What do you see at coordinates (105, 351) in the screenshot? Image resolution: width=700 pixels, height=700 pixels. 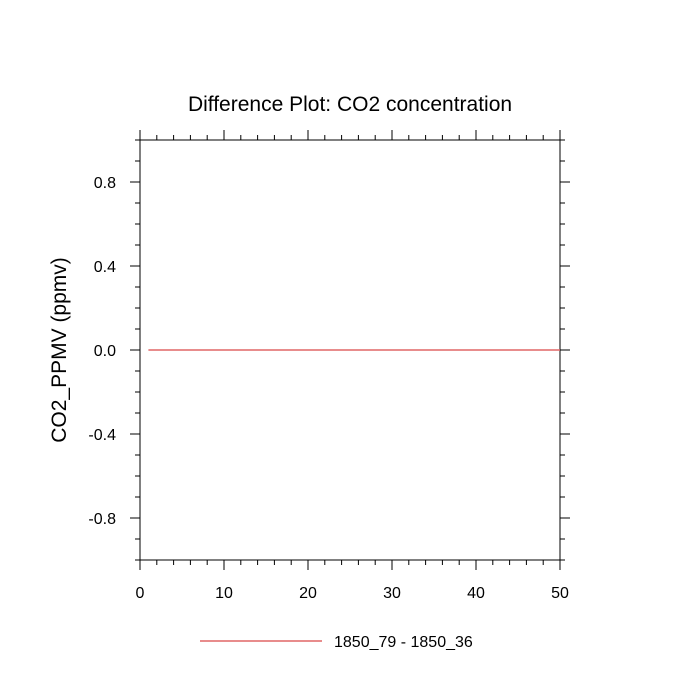 I see `y-tick-label: 0.0` at bounding box center [105, 351].